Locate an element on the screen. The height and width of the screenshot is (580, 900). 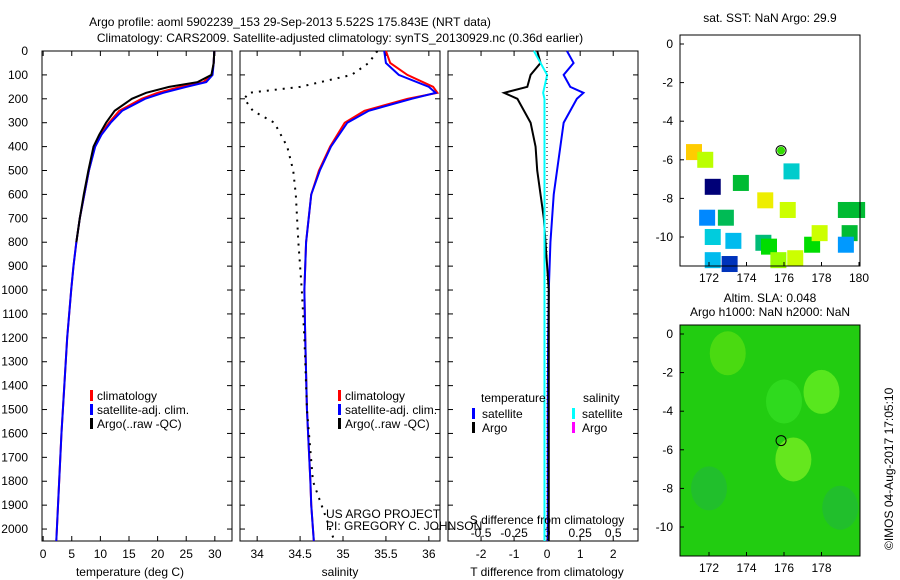
lon-tick-label: 180 is located at coordinates (859, 278).